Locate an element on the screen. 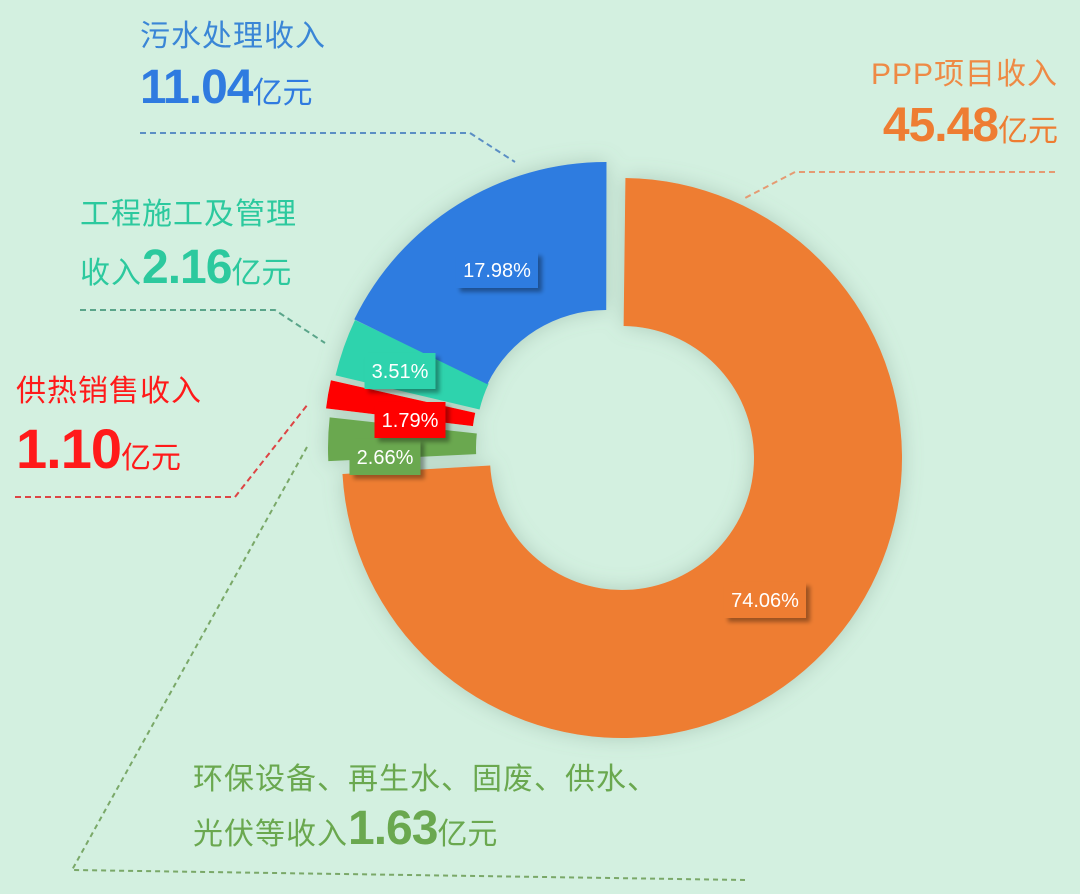 This screenshot has height=894, width=1080. engineering-leader-line is located at coordinates (203, 326).